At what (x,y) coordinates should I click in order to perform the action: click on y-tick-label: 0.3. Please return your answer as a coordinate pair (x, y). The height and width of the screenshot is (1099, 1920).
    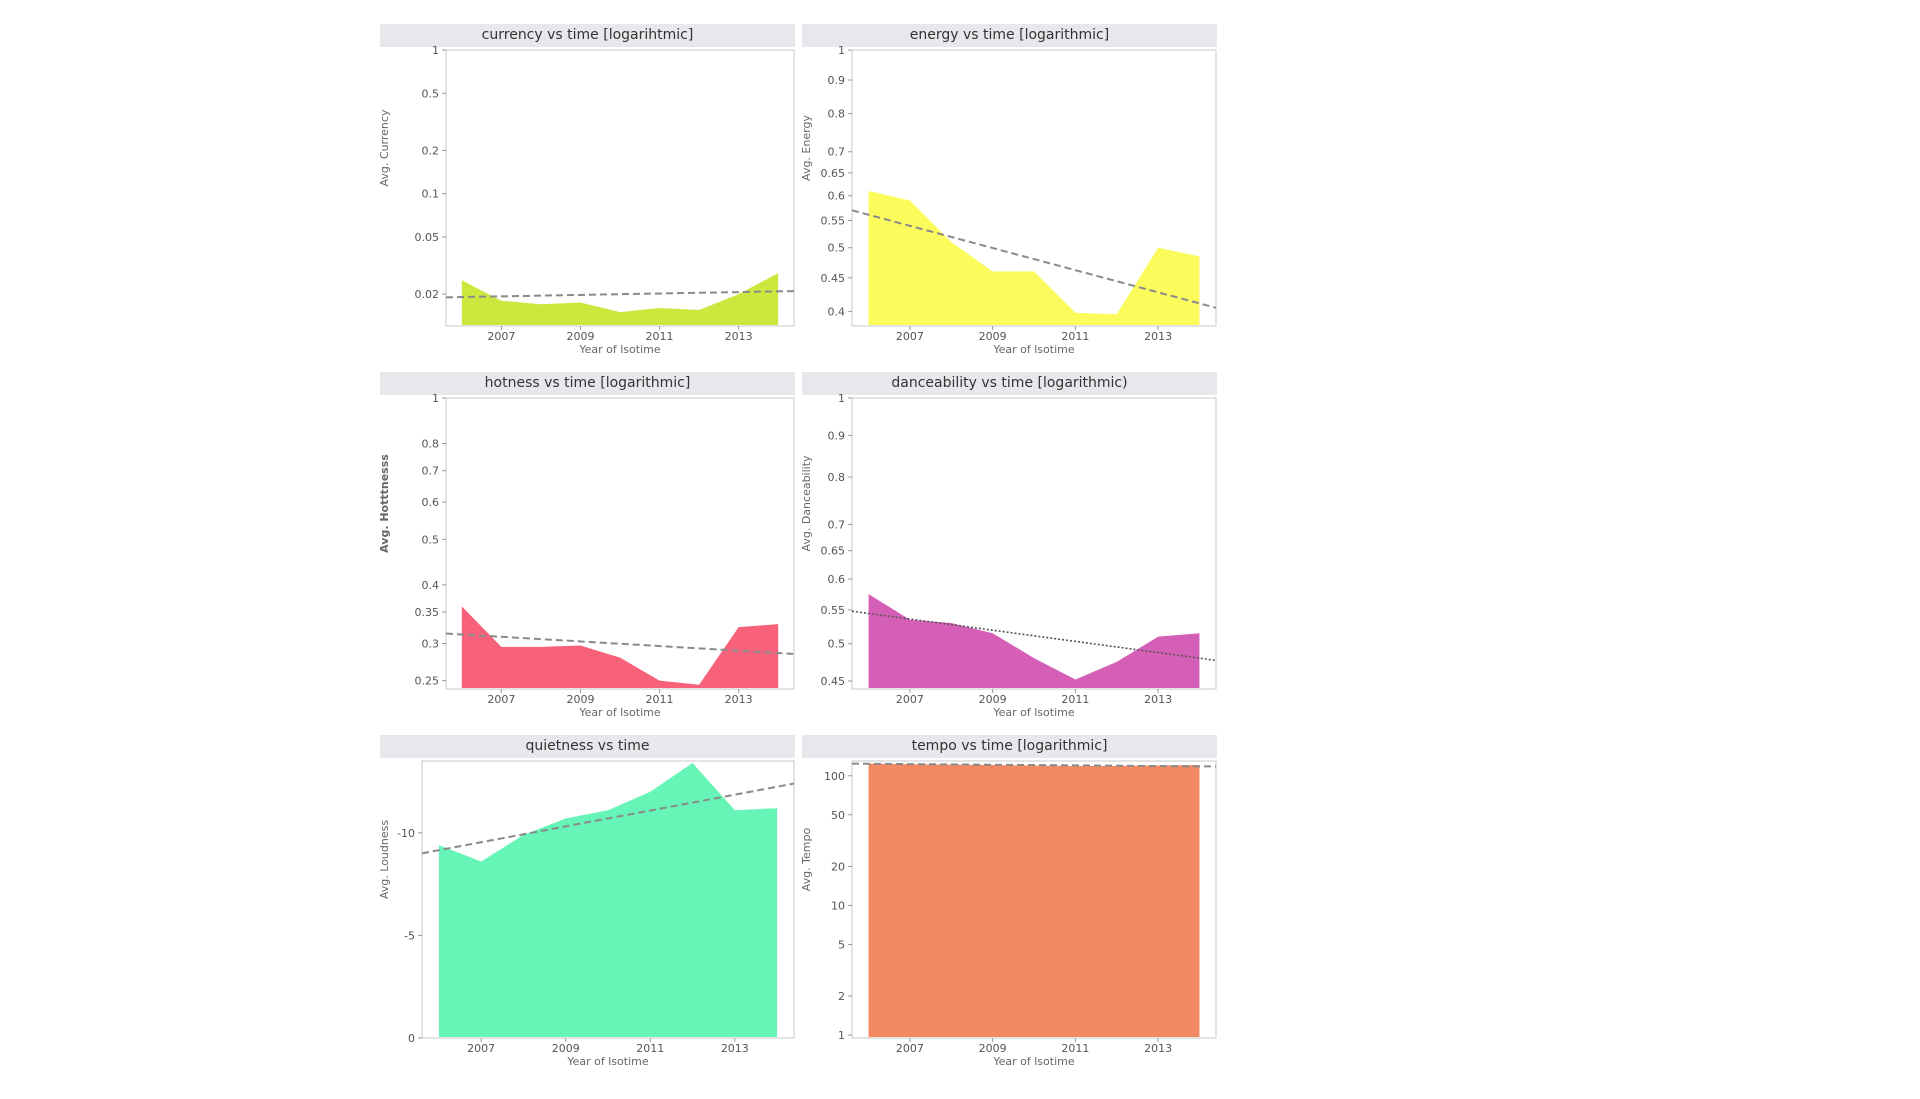
    Looking at the image, I should click on (431, 643).